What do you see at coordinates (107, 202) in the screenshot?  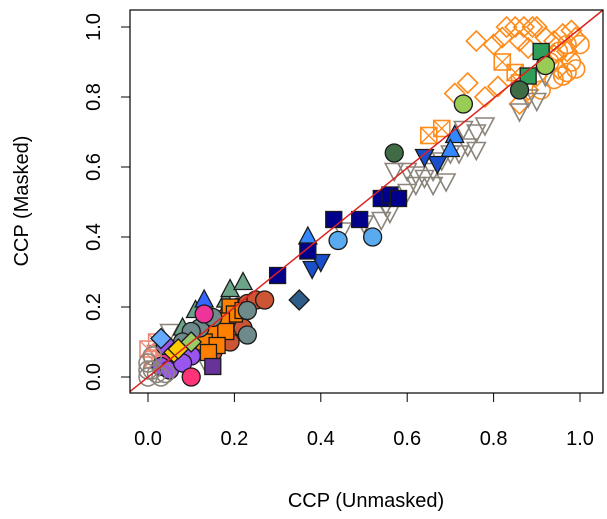 I see `y-axis: 0.0 0.2 0.4 0.6 0.8 1.0` at bounding box center [107, 202].